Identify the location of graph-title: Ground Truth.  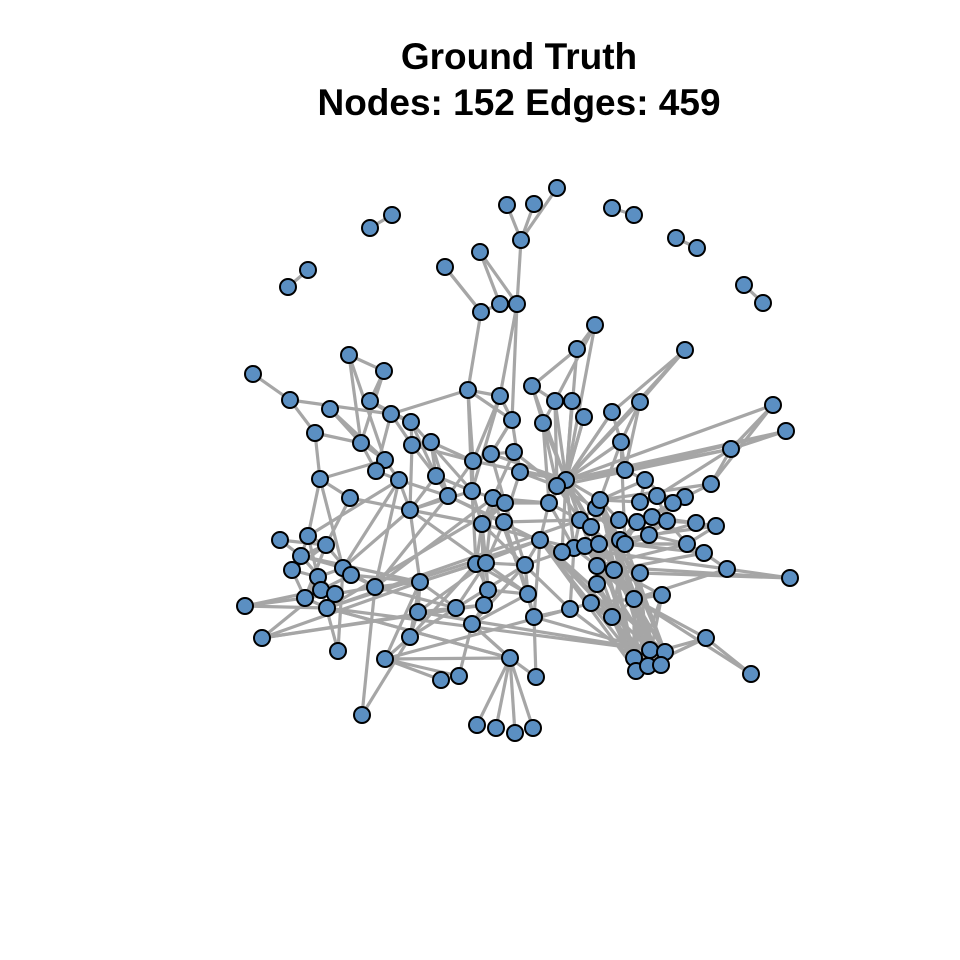
(519, 56).